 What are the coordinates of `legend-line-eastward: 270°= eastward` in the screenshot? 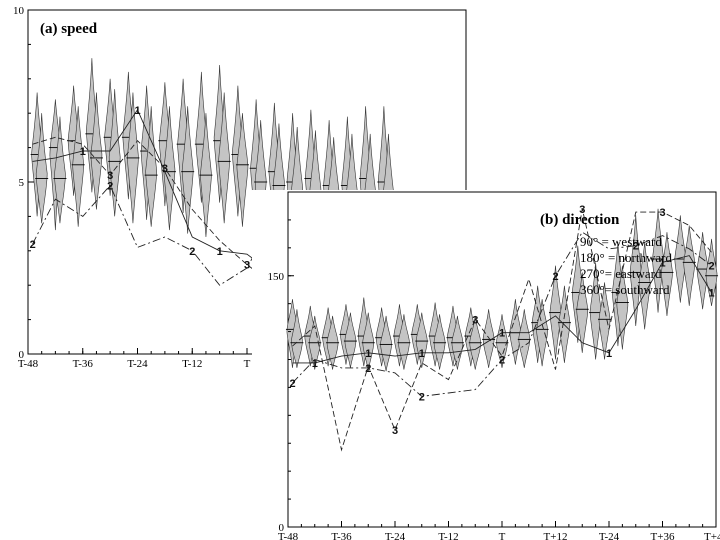 It's located at (621, 273).